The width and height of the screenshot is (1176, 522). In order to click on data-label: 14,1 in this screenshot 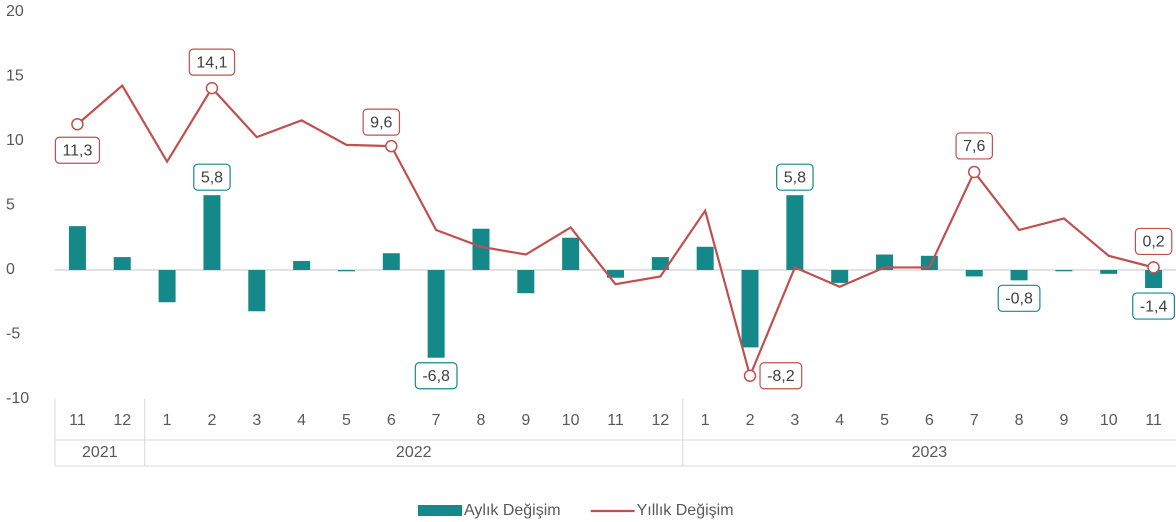, I will do `click(212, 62)`.